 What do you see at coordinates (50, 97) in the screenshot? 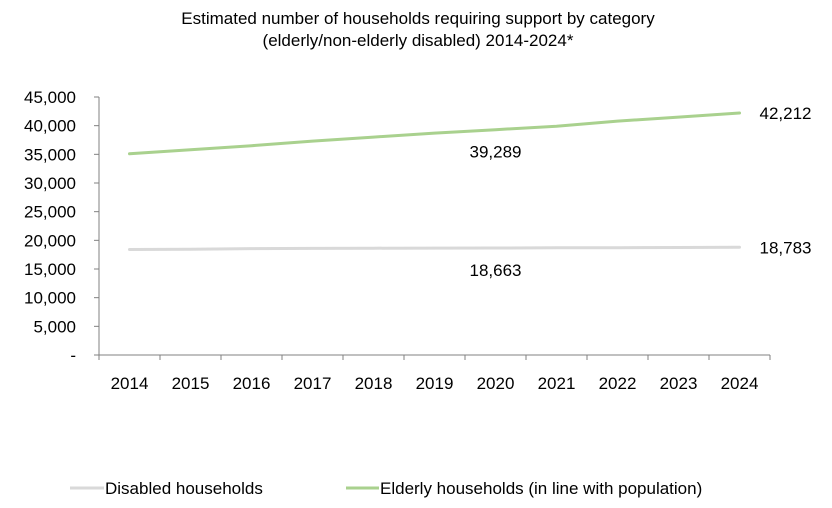
I see `y-tick-label: 45,000` at bounding box center [50, 97].